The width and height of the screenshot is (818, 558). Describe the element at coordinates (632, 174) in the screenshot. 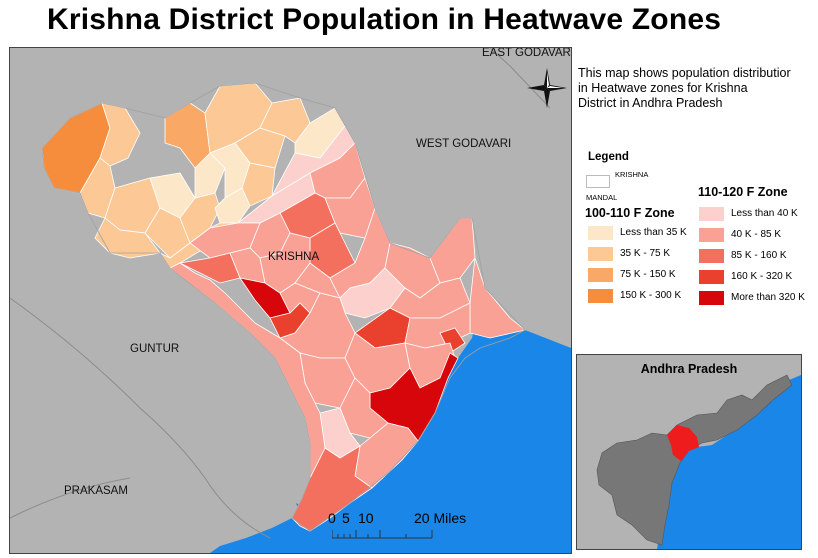

I see `legend-krishna-label: KRISHNA` at that location.